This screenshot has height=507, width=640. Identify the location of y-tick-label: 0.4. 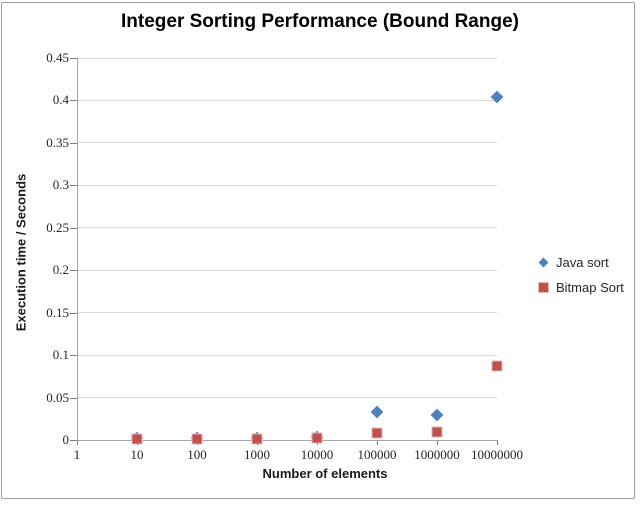
(60, 100).